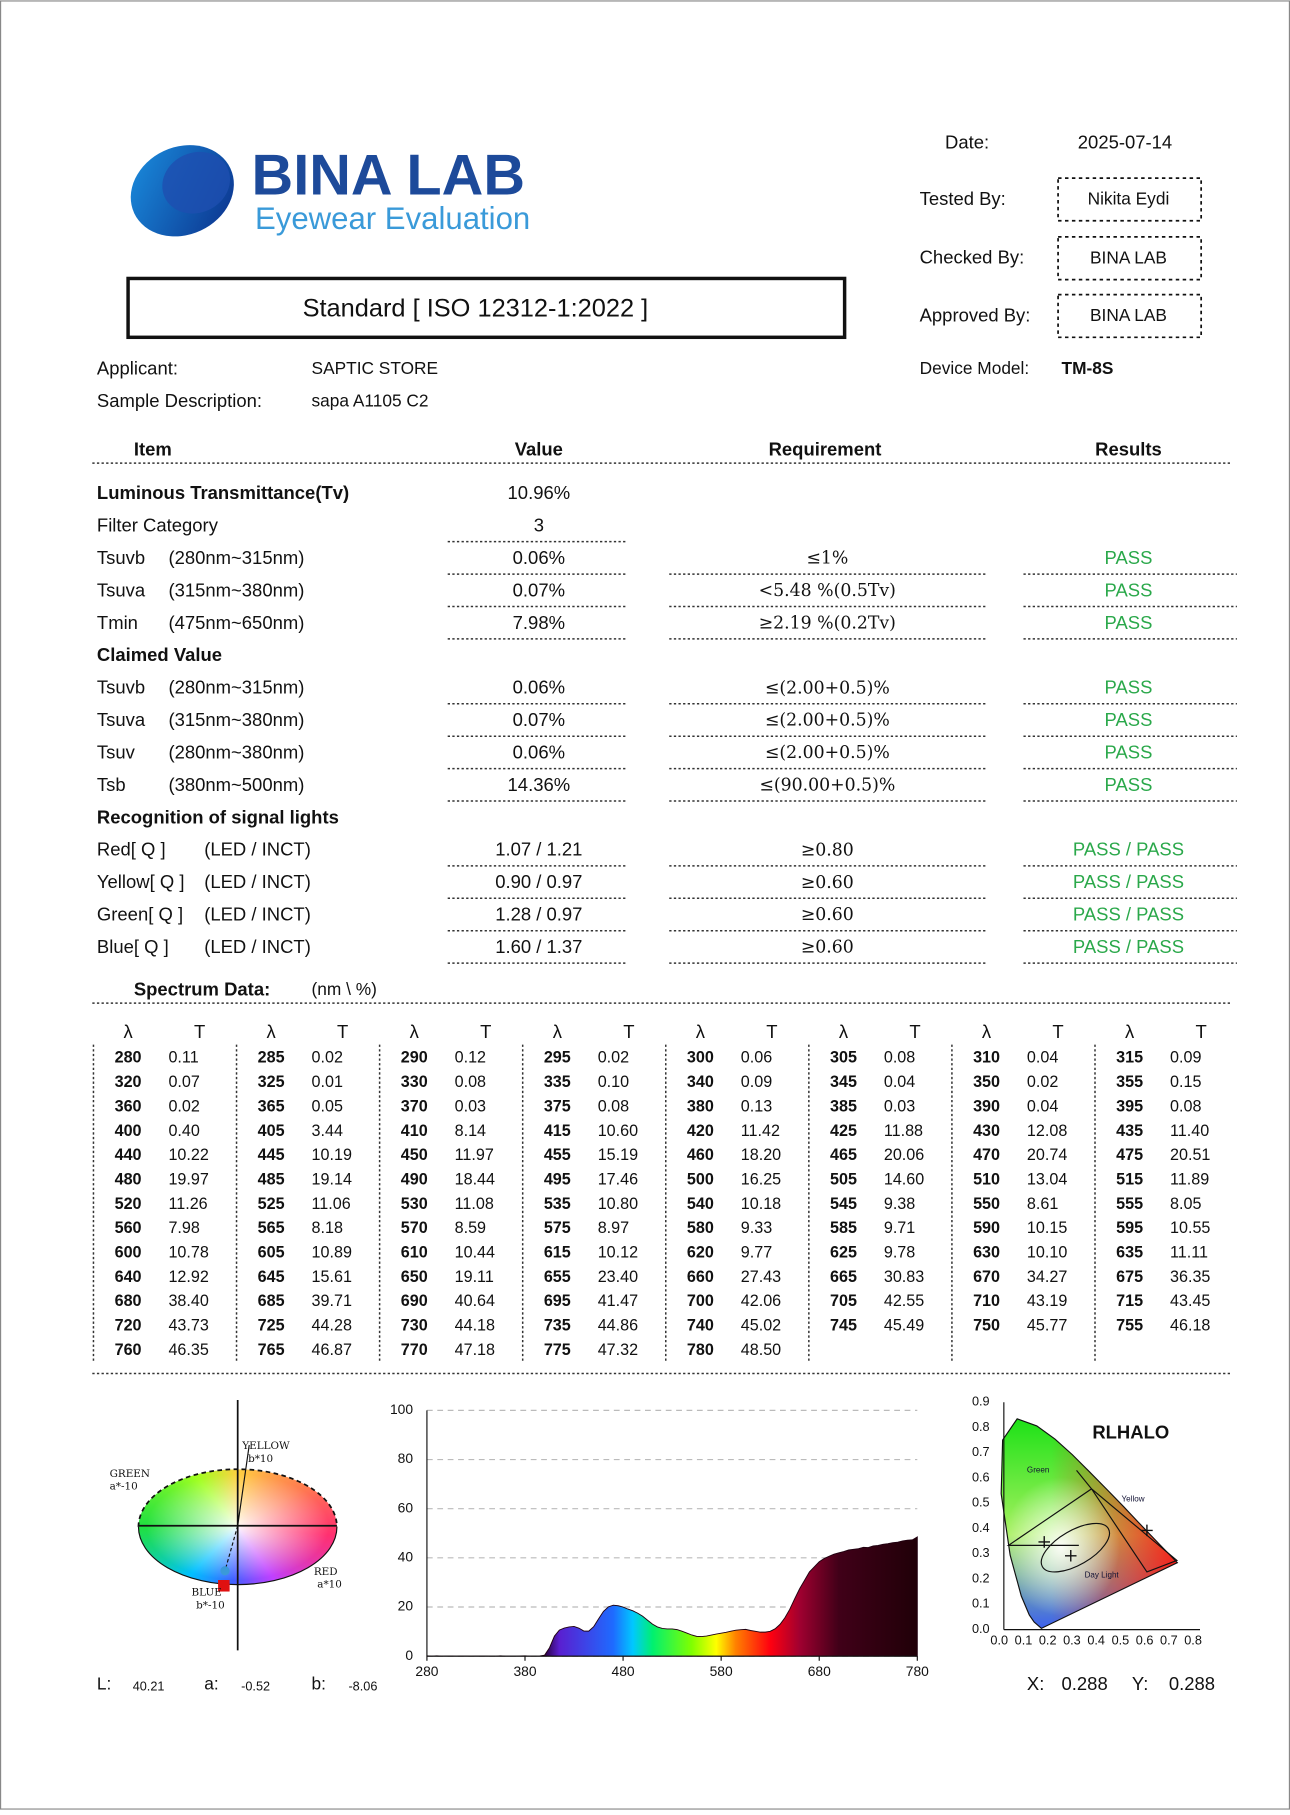 The width and height of the screenshot is (1290, 1815). I want to click on y-tick-label: 100, so click(401, 1409).